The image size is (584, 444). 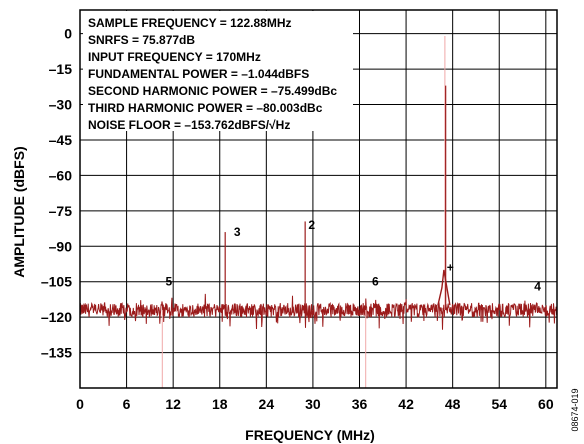 I want to click on figure-id: 08674-019, so click(x=575, y=409).